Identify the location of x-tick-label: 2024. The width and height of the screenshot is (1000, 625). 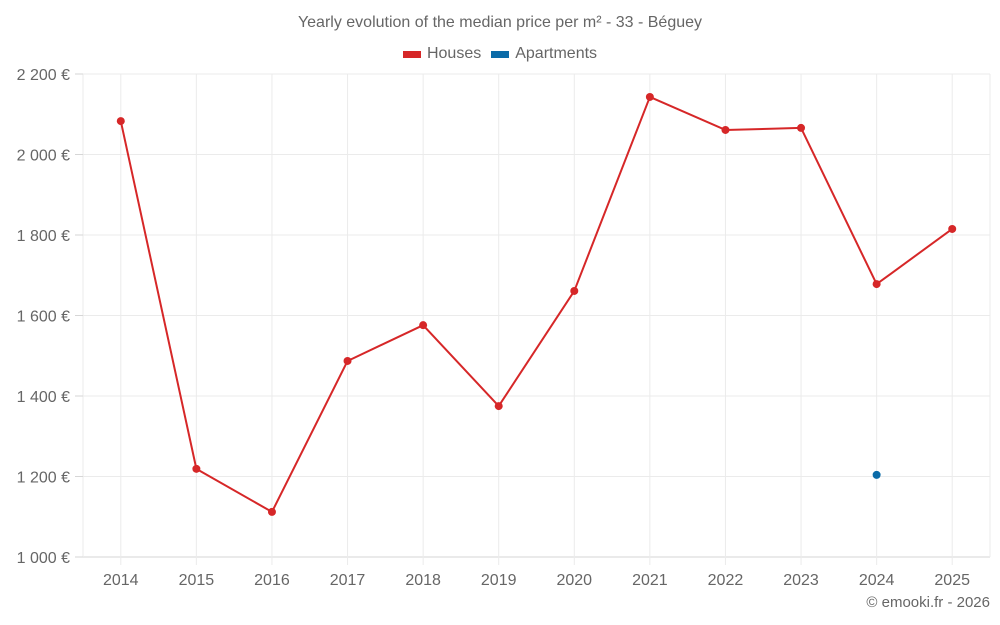
(877, 580).